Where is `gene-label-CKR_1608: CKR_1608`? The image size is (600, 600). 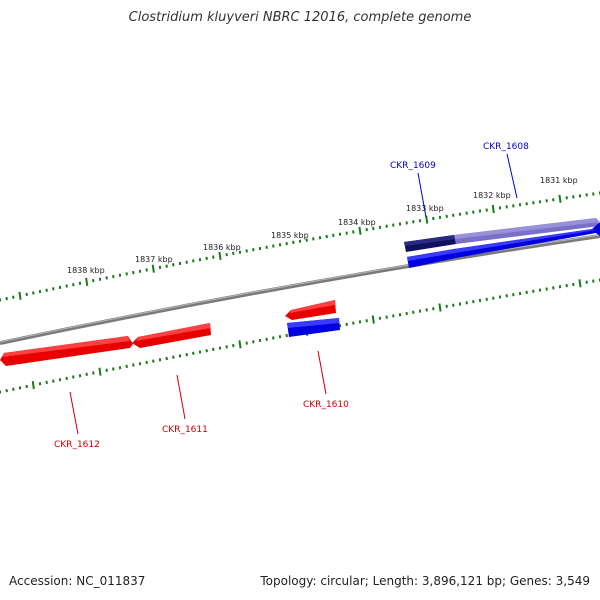 gene-label-CKR_1608: CKR_1608 is located at coordinates (506, 147).